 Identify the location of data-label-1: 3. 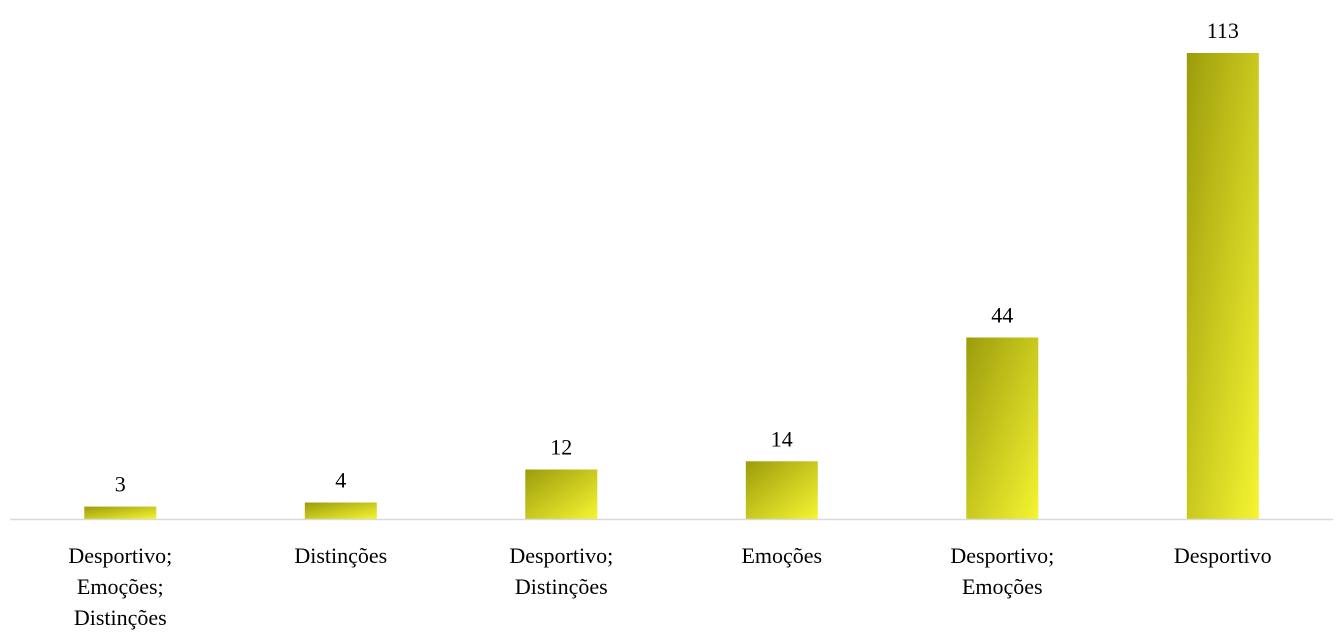
(120, 484).